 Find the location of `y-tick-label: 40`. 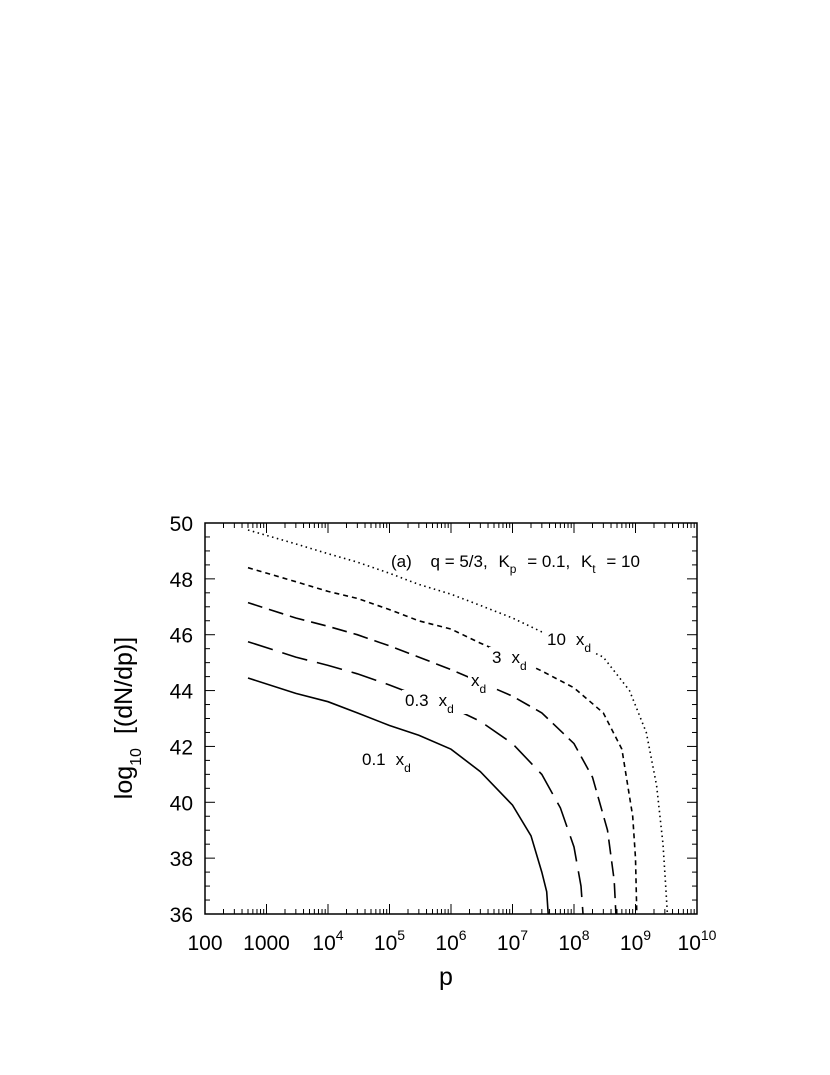

y-tick-label: 40 is located at coordinates (181, 803).